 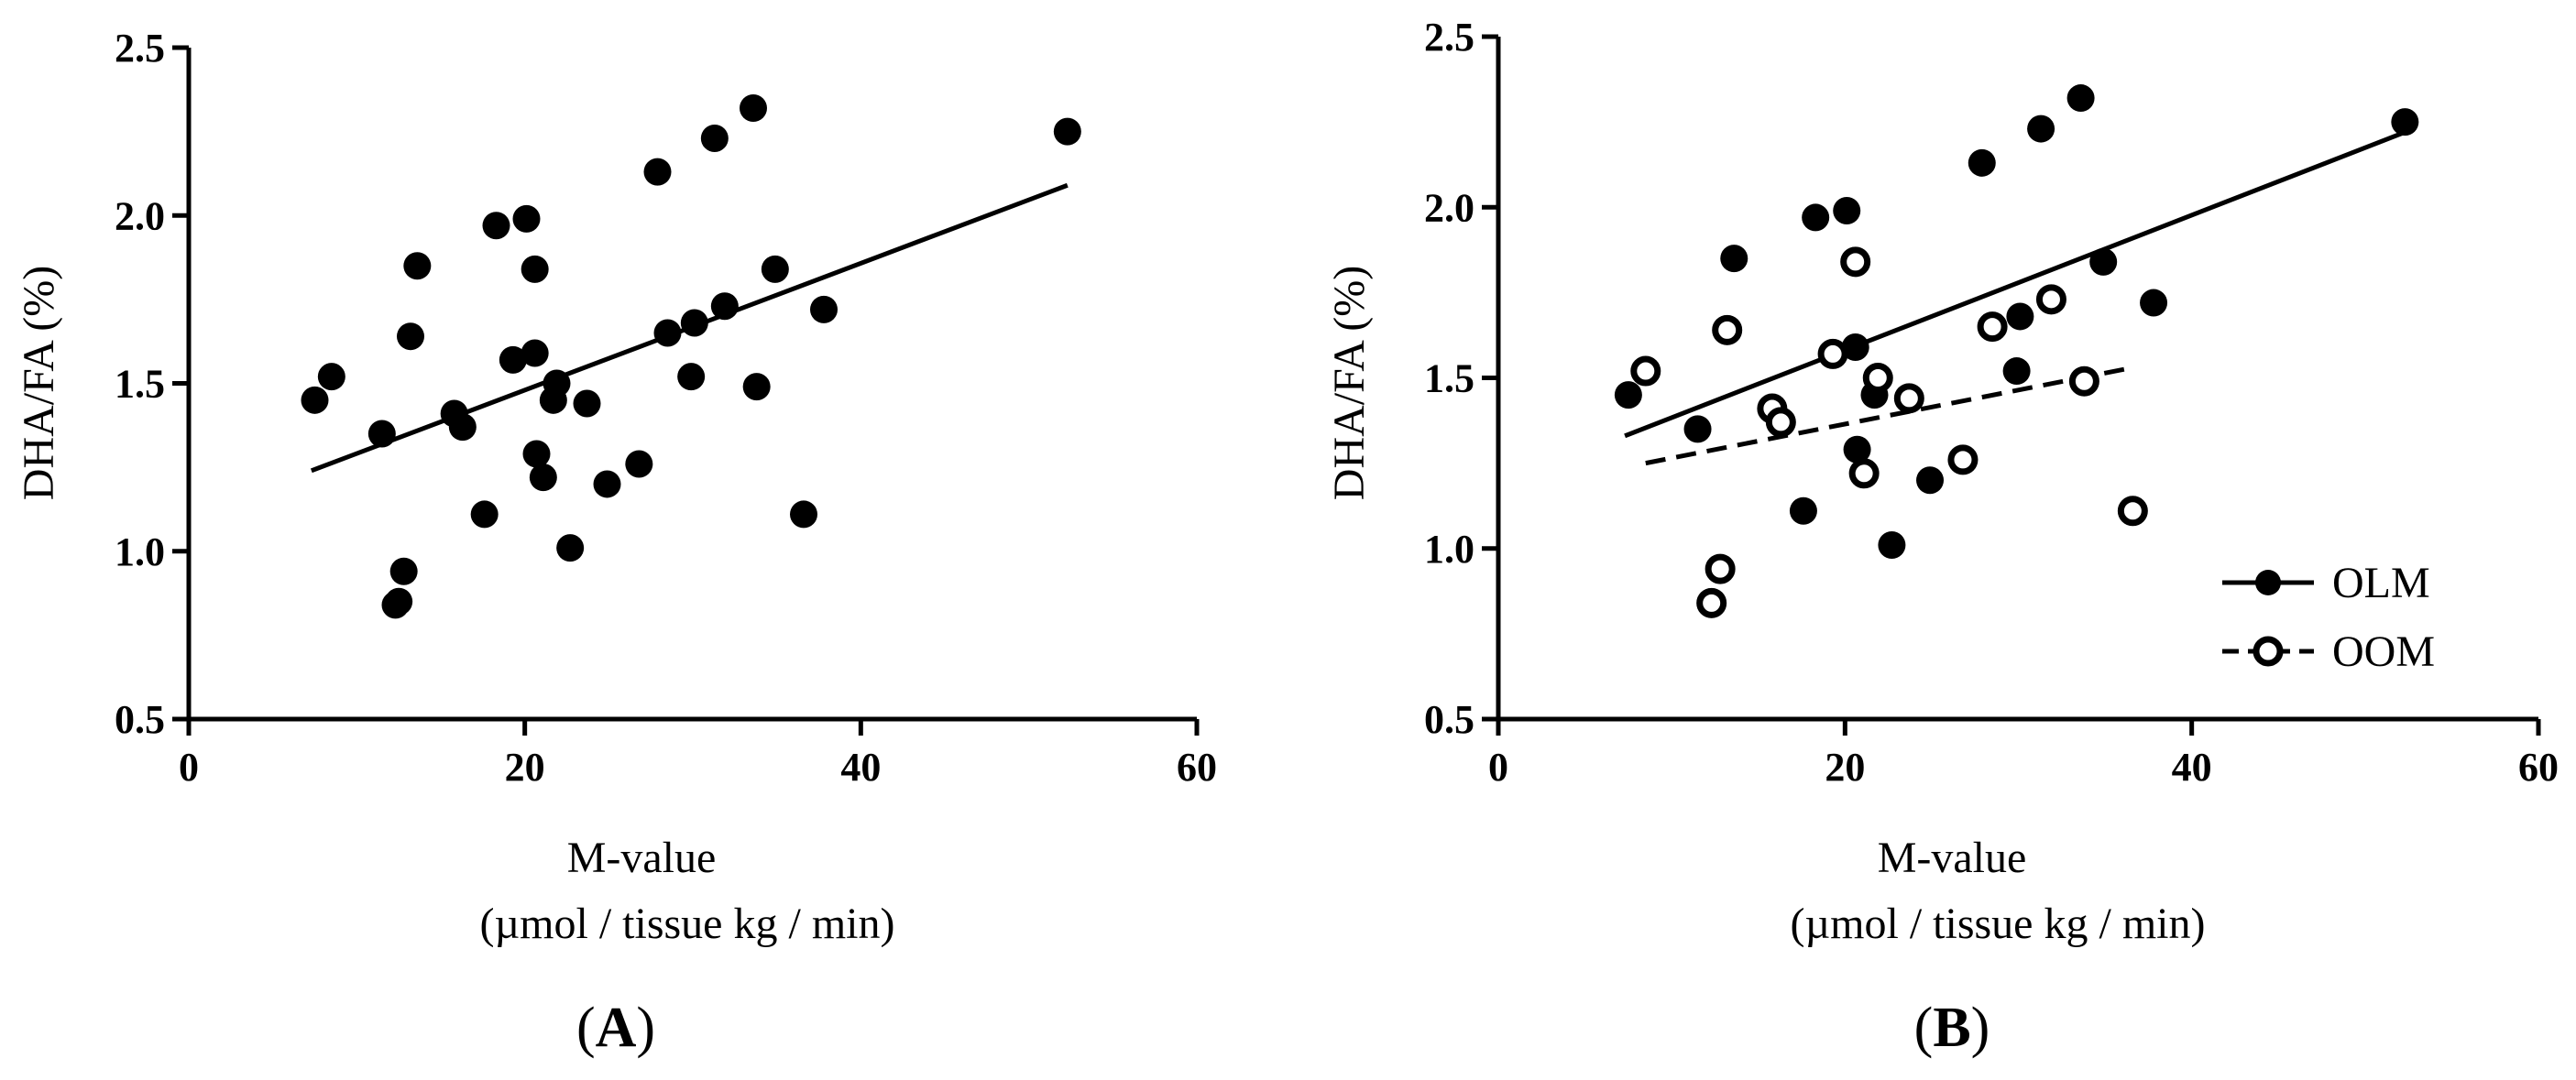 I want to click on x-tick-label-a: 20, so click(x=525, y=767).